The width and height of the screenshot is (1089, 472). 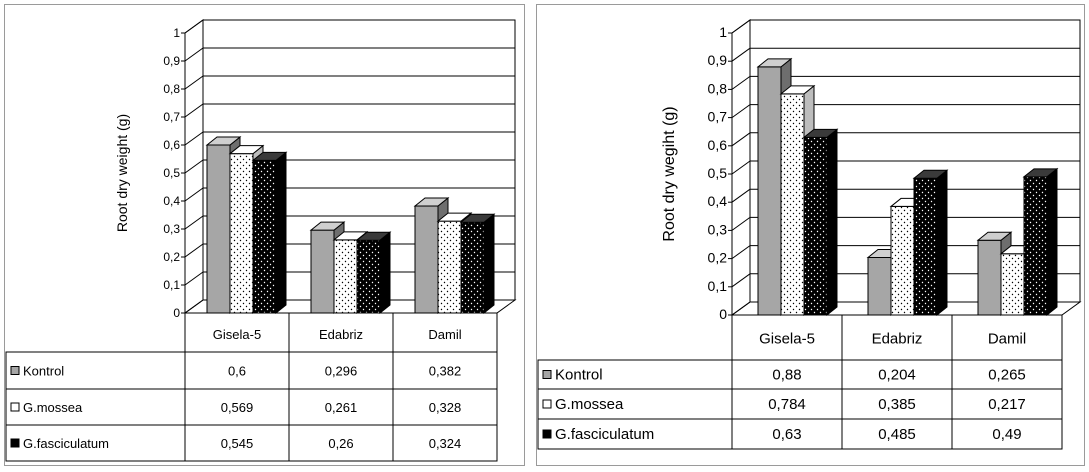 What do you see at coordinates (897, 375) in the screenshot?
I see `data-label: 0,204` at bounding box center [897, 375].